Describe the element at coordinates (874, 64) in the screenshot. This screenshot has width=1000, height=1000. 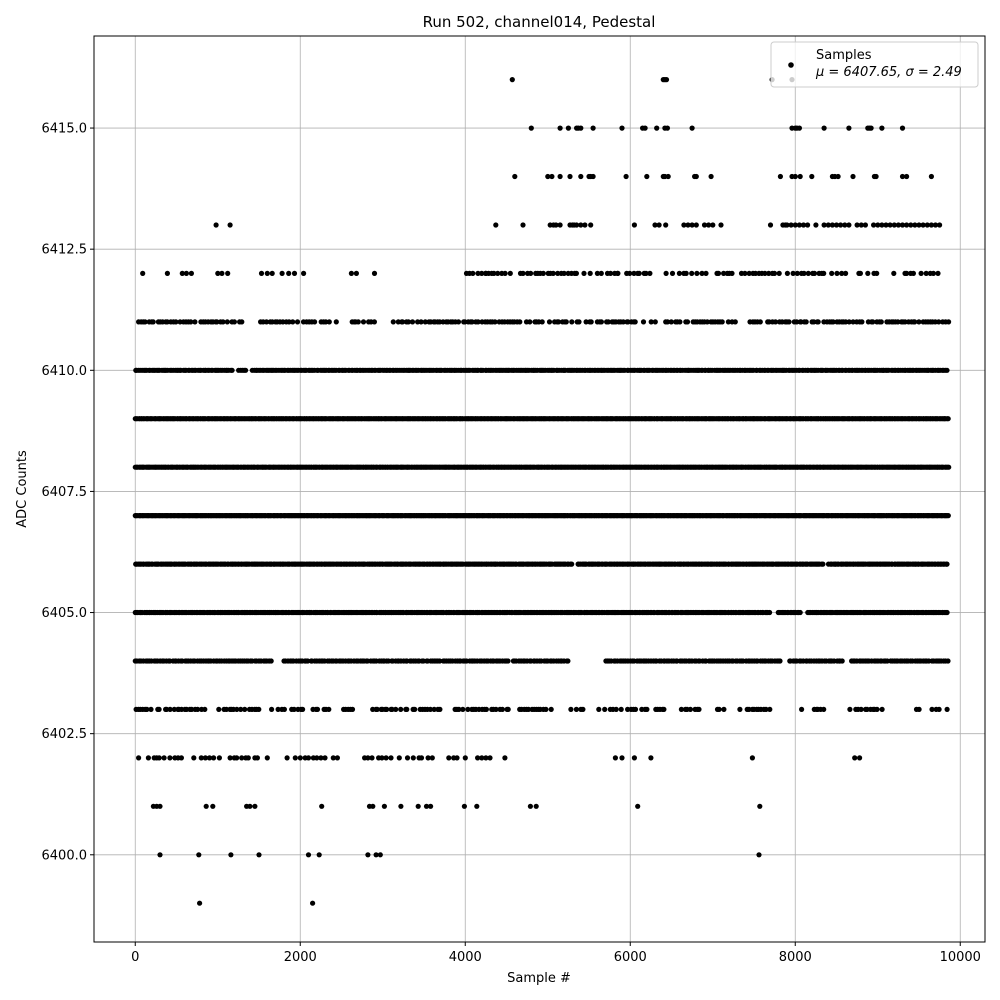
I see `legend: Samples μ = 6407.65, σ = 2.49` at that location.